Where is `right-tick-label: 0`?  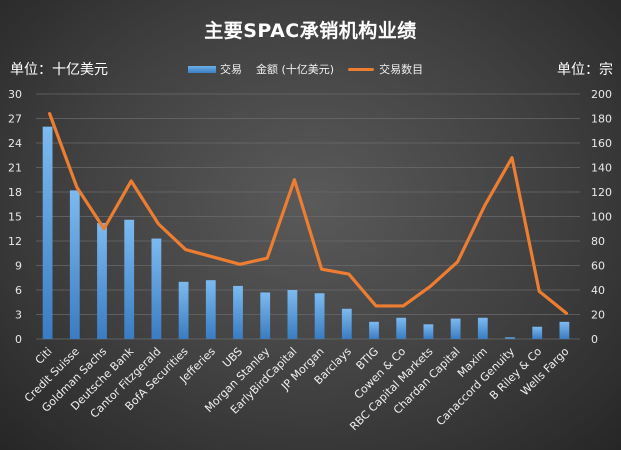 right-tick-label: 0 is located at coordinates (594, 339).